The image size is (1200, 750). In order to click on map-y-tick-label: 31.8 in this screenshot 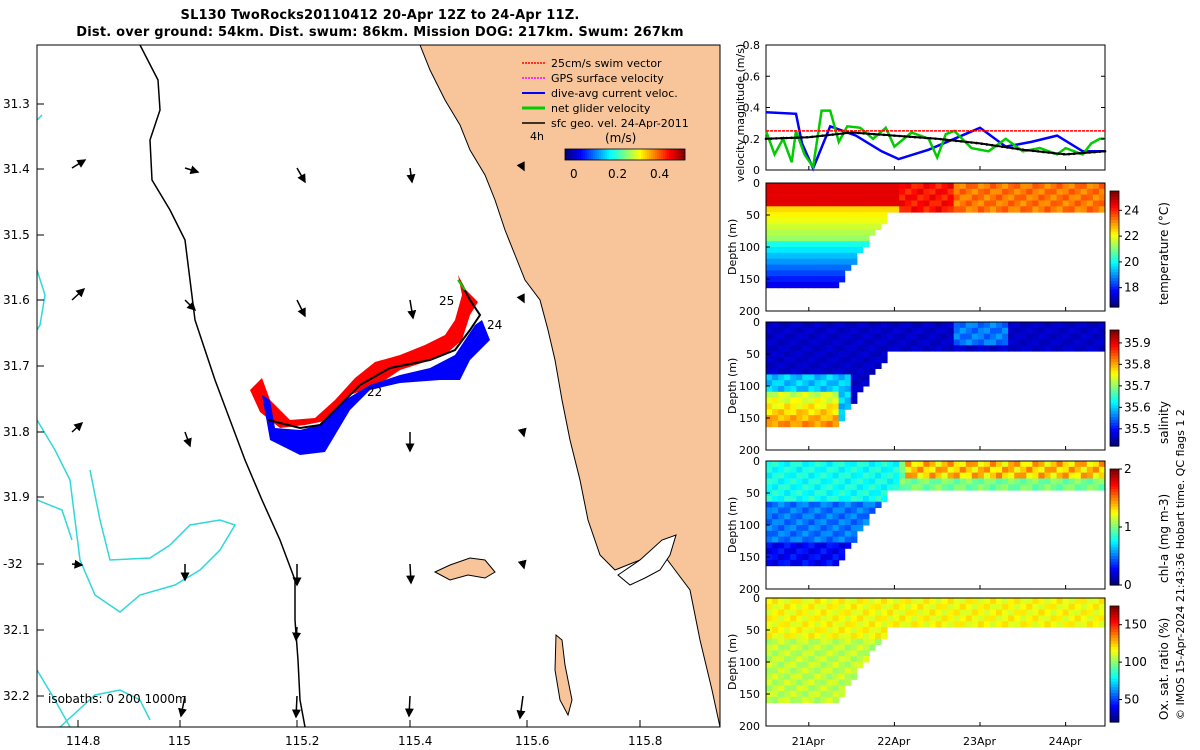, I will do `click(16, 432)`.